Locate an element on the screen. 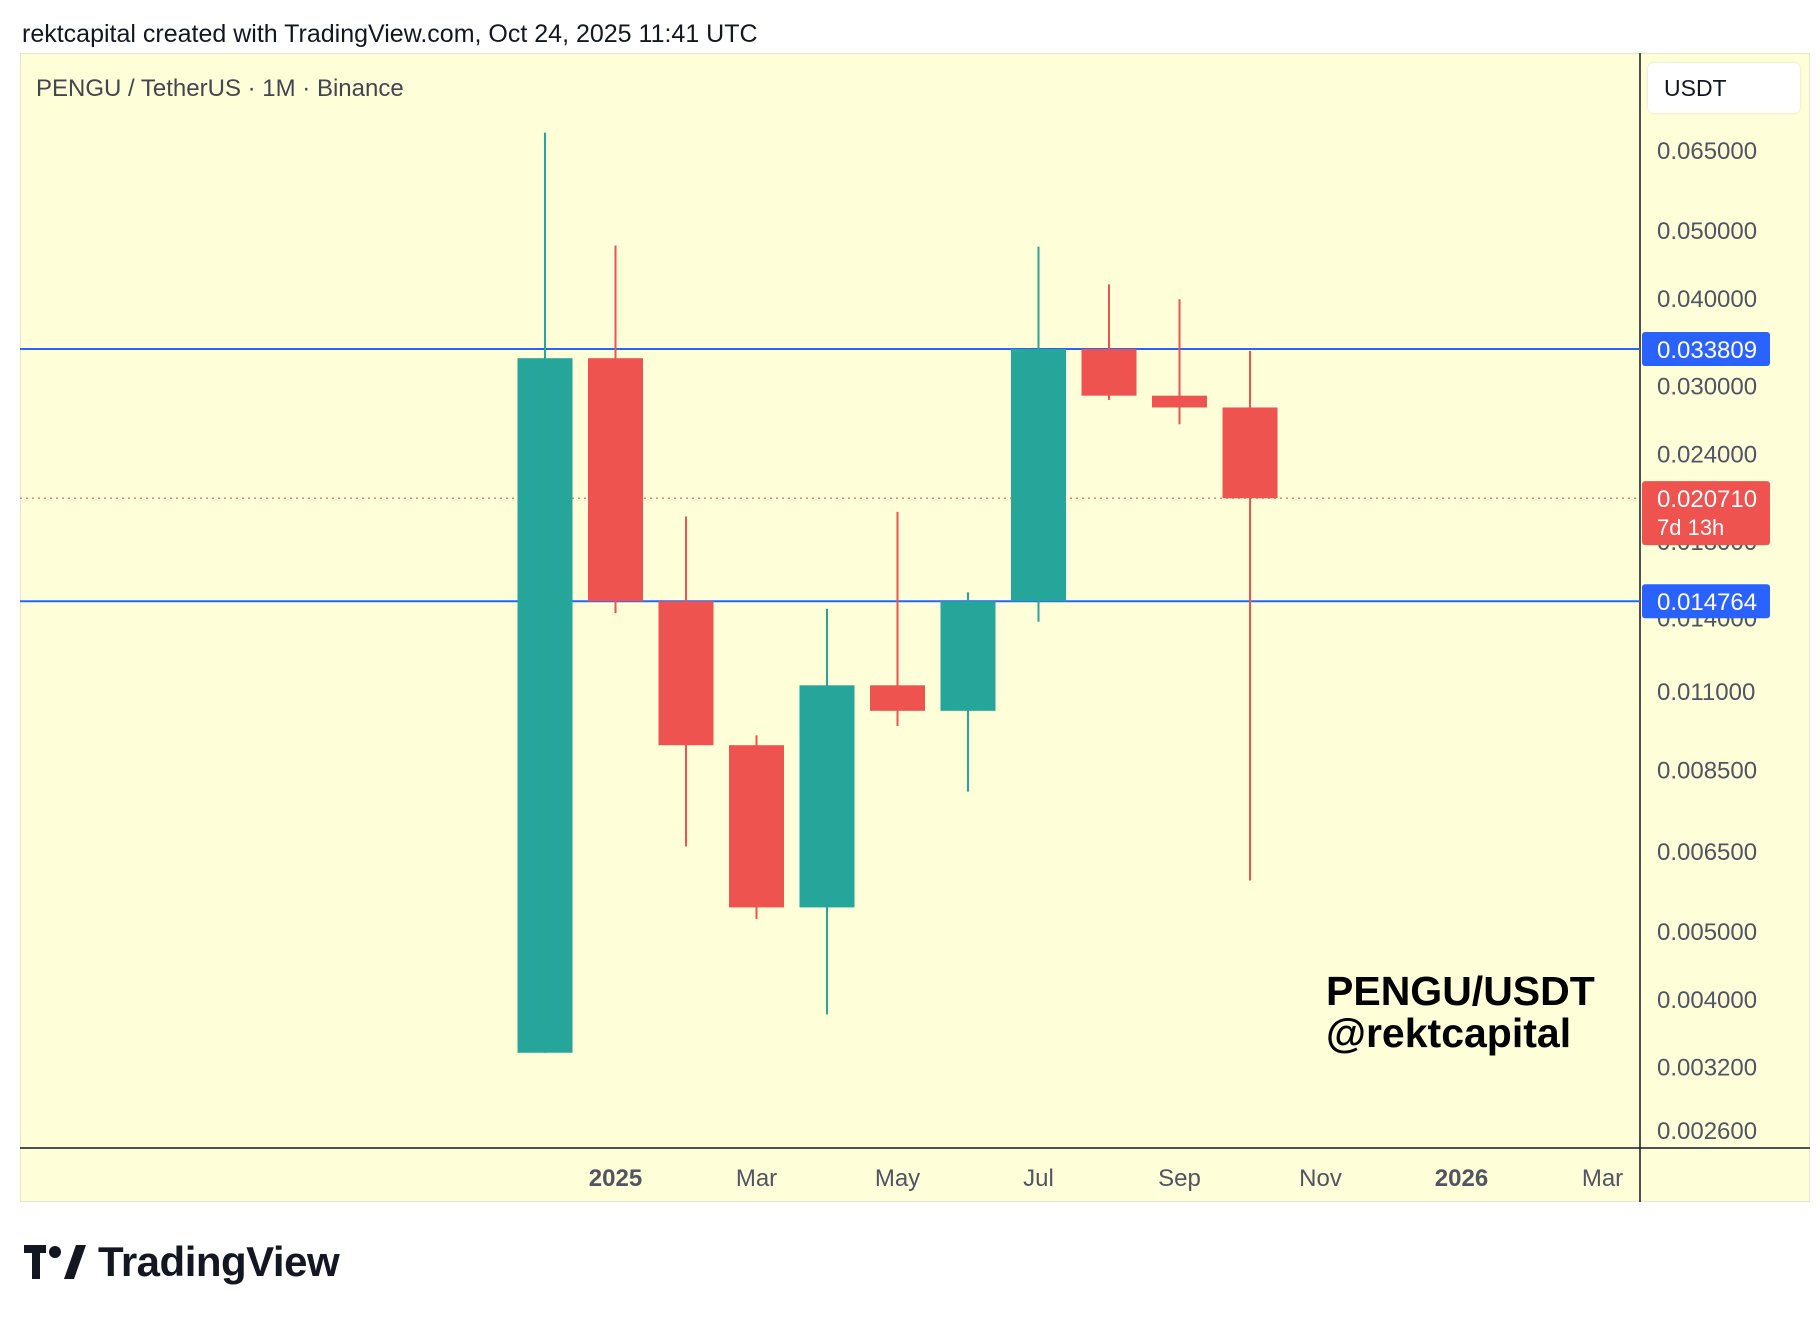  last-price-badge is located at coordinates (1706, 513).